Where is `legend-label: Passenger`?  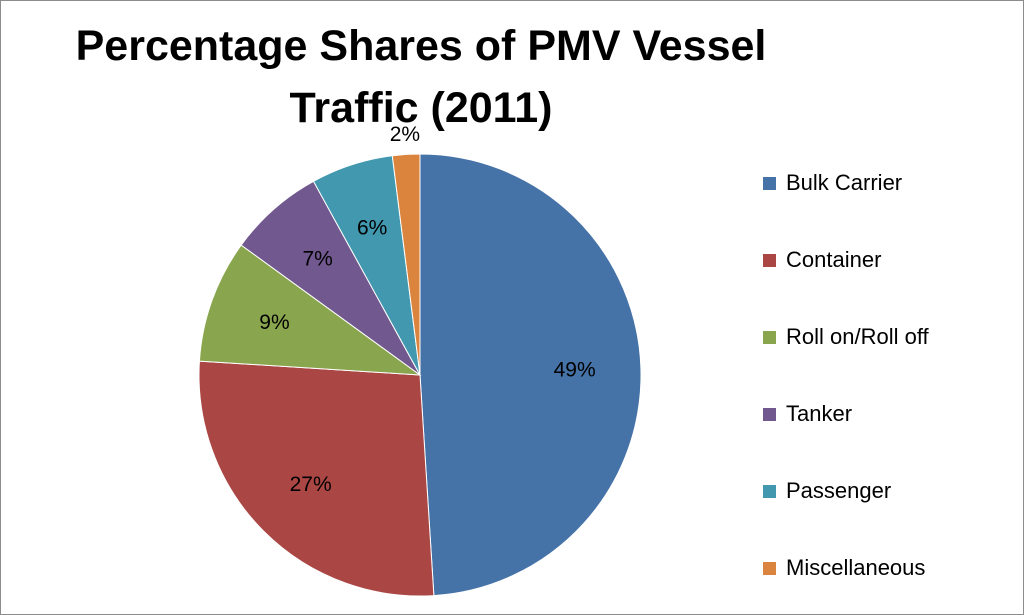 legend-label: Passenger is located at coordinates (839, 490).